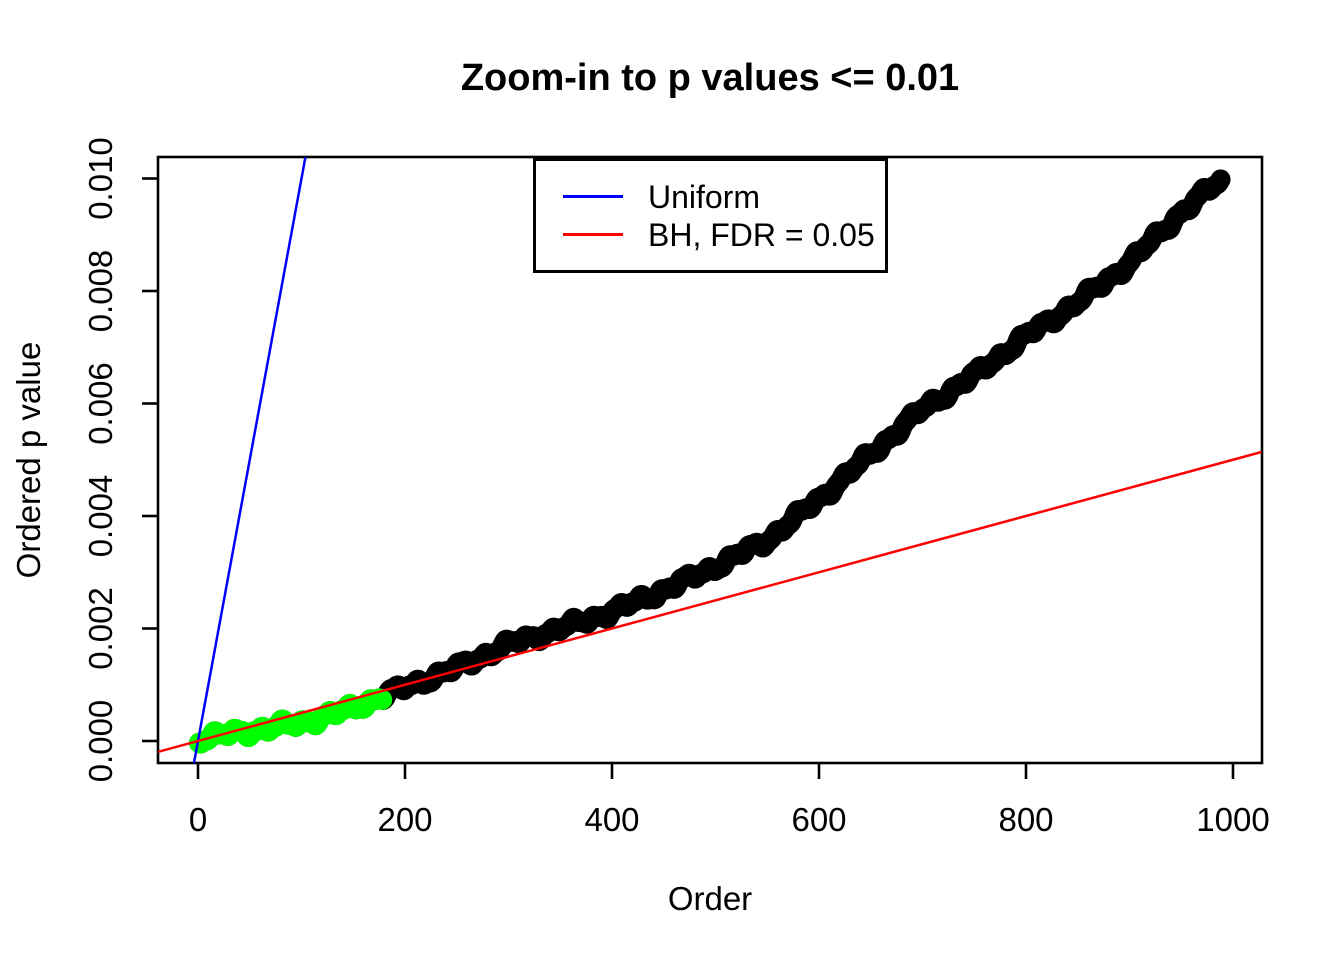 Image resolution: width=1344 pixels, height=960 pixels. What do you see at coordinates (100, 178) in the screenshot?
I see `y-tick-label: 0.010` at bounding box center [100, 178].